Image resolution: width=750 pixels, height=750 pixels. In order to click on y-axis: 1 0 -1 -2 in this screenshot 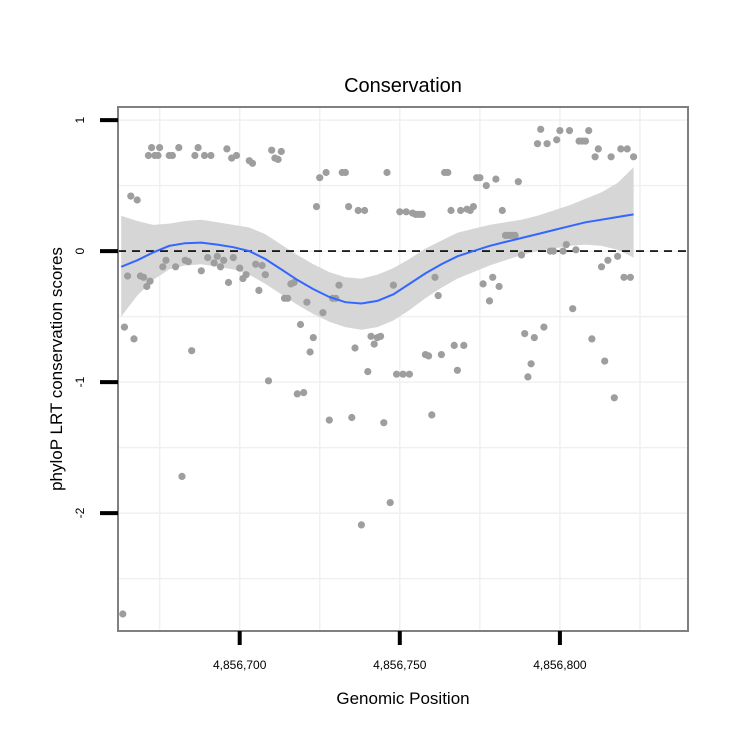, I will do `click(95, 317)`.